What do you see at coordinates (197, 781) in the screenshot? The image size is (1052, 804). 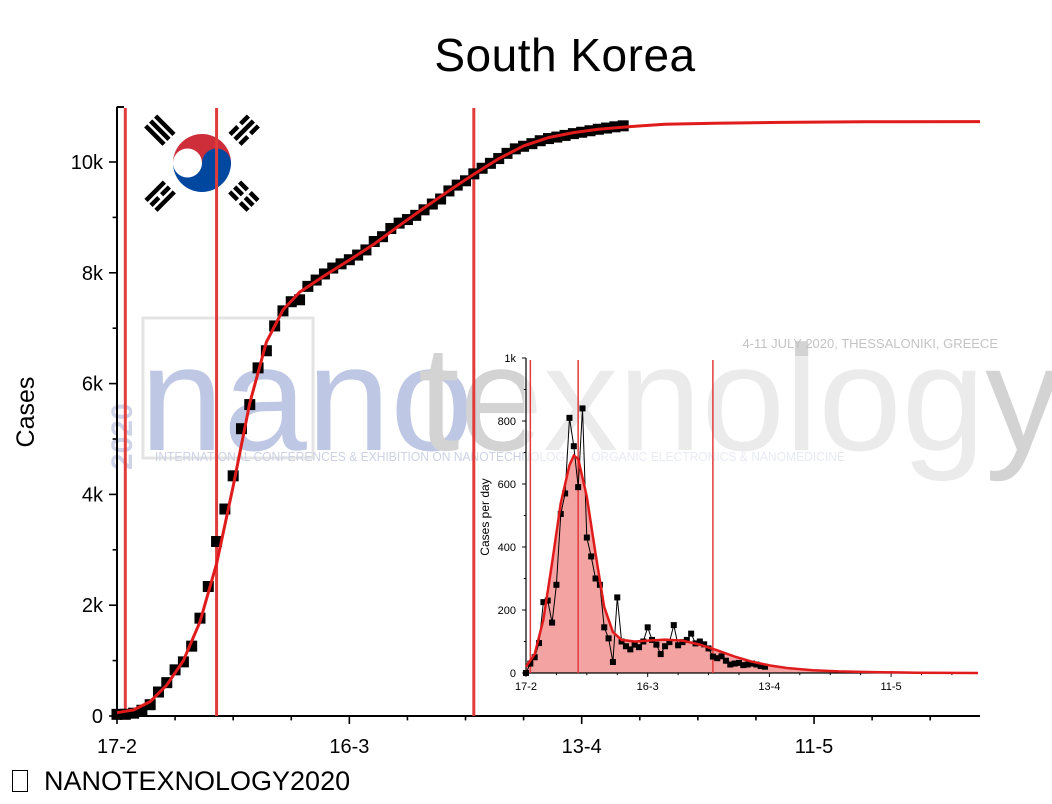 I see `footer-text: NANOTEXNOLOGY2020` at bounding box center [197, 781].